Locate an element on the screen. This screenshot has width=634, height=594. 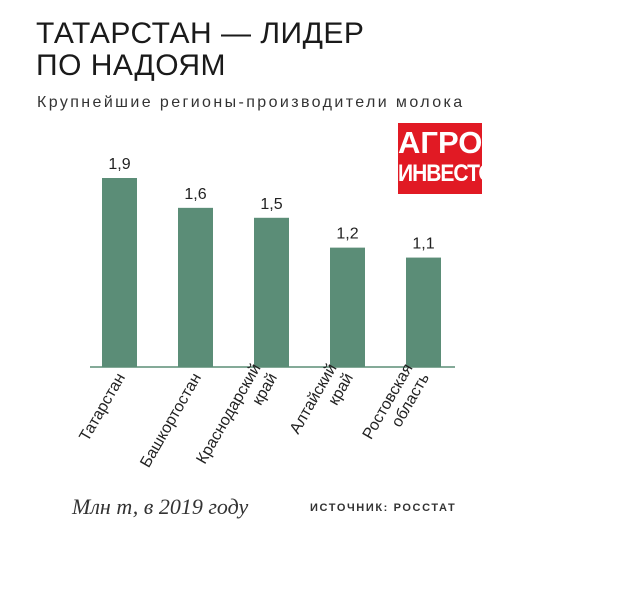
chart-title: ТАТАРСТАН — ЛИДЕР ПО НАДОЯМ is located at coordinates (200, 49).